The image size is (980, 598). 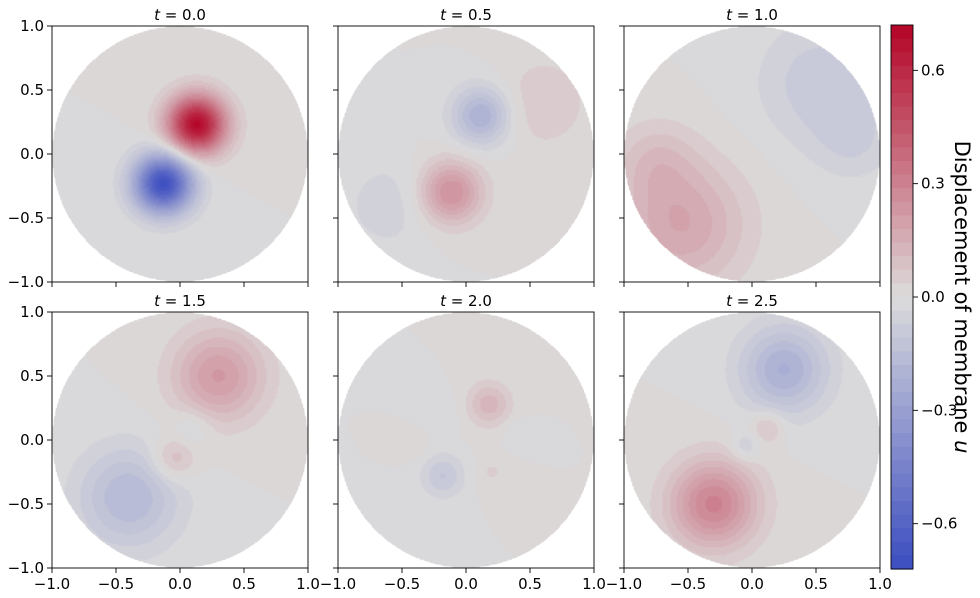 What do you see at coordinates (469, 301) in the screenshot?
I see `panel-title-value: = 2.0` at bounding box center [469, 301].